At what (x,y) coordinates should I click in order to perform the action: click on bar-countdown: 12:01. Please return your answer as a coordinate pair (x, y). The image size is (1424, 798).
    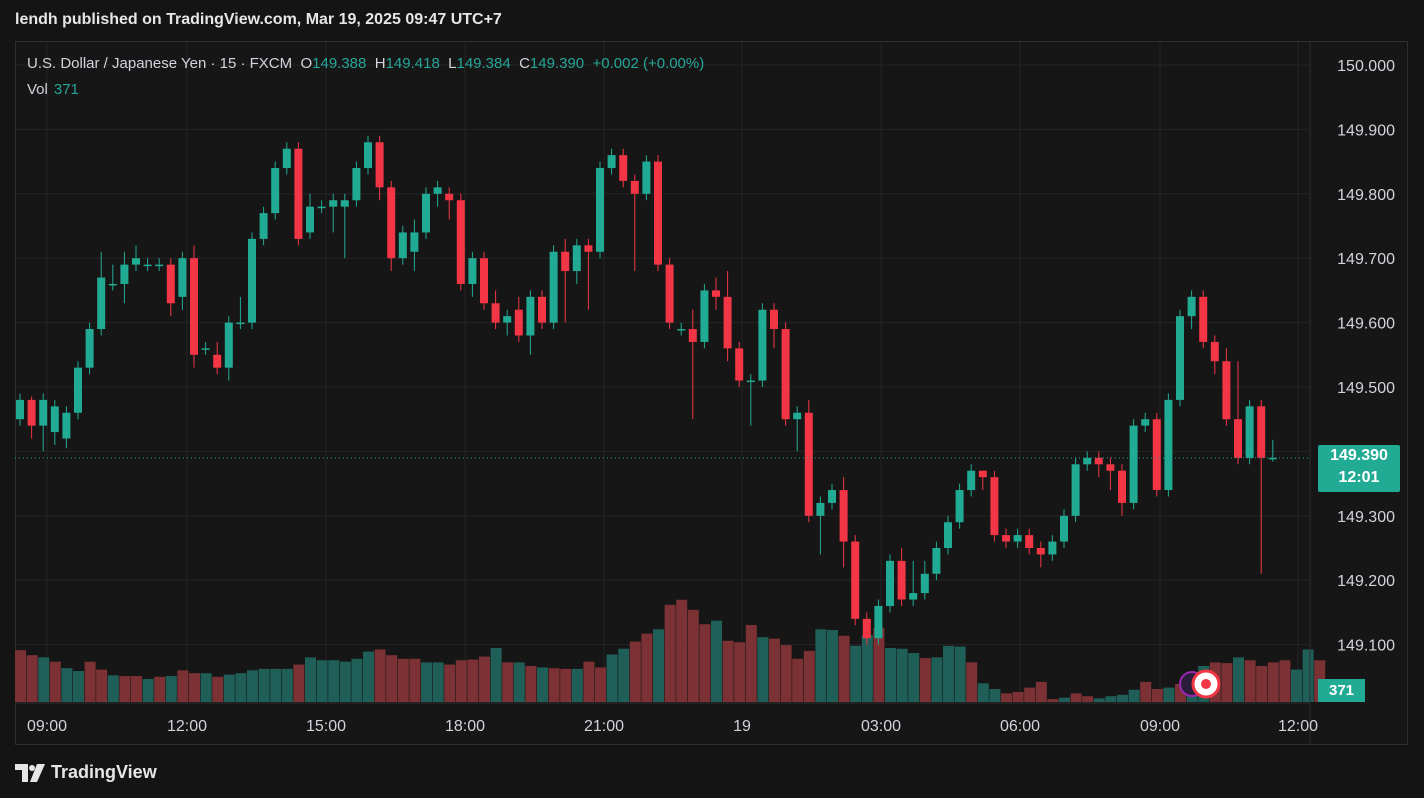
    Looking at the image, I should click on (1359, 477).